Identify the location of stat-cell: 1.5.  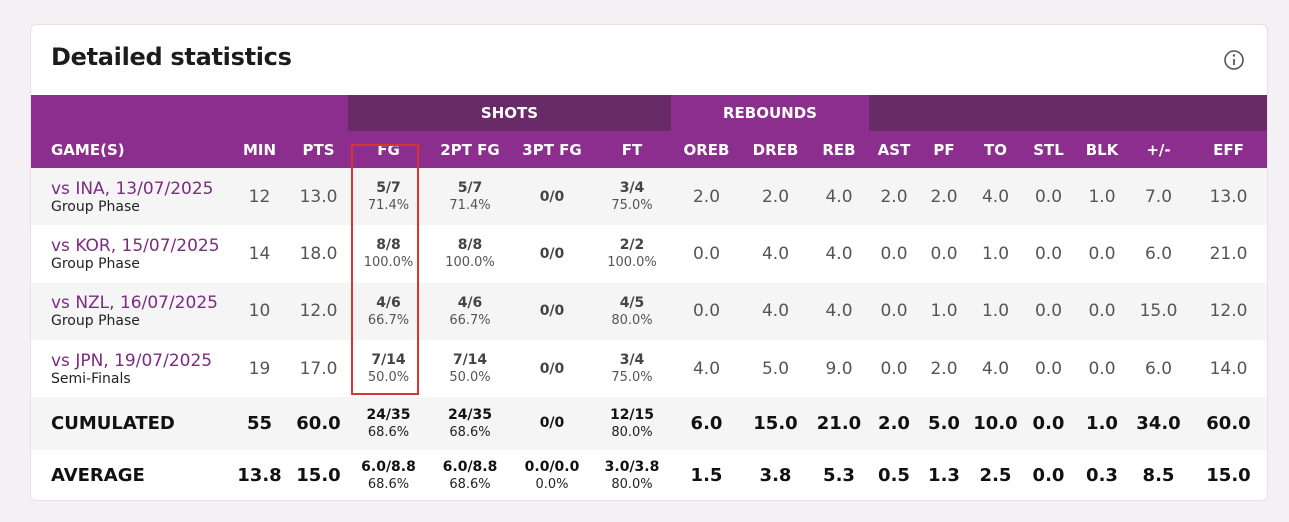
(706, 475).